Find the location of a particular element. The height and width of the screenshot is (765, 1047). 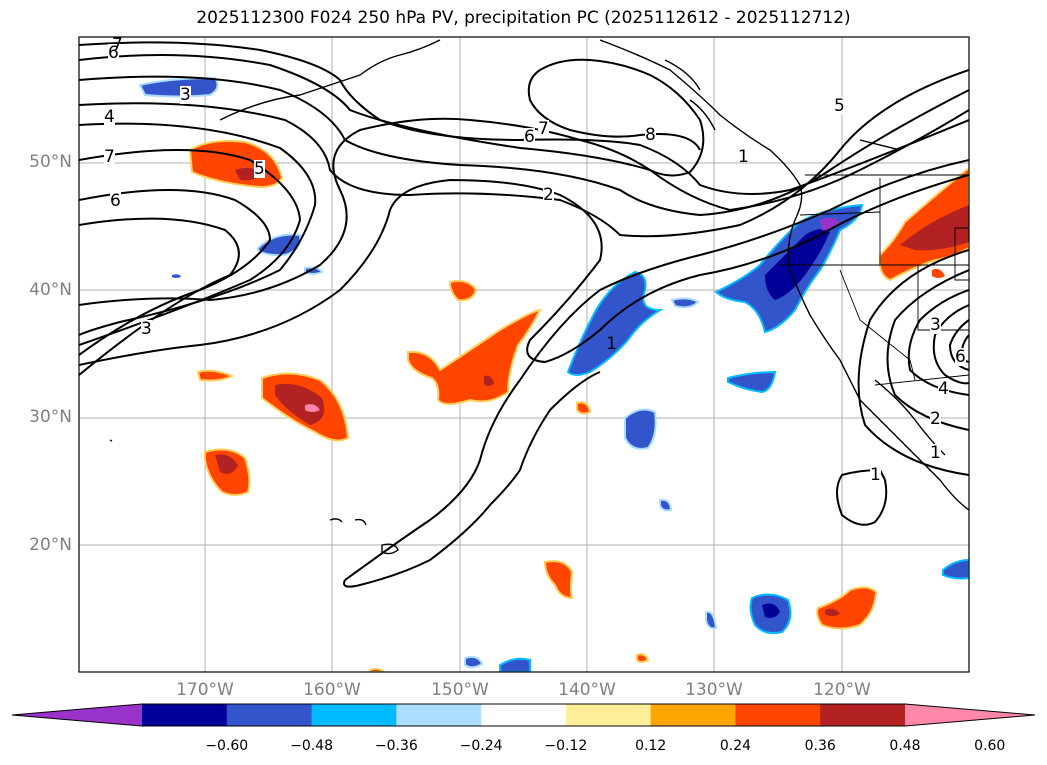

colorbar-extend-low is located at coordinates (77, 715).